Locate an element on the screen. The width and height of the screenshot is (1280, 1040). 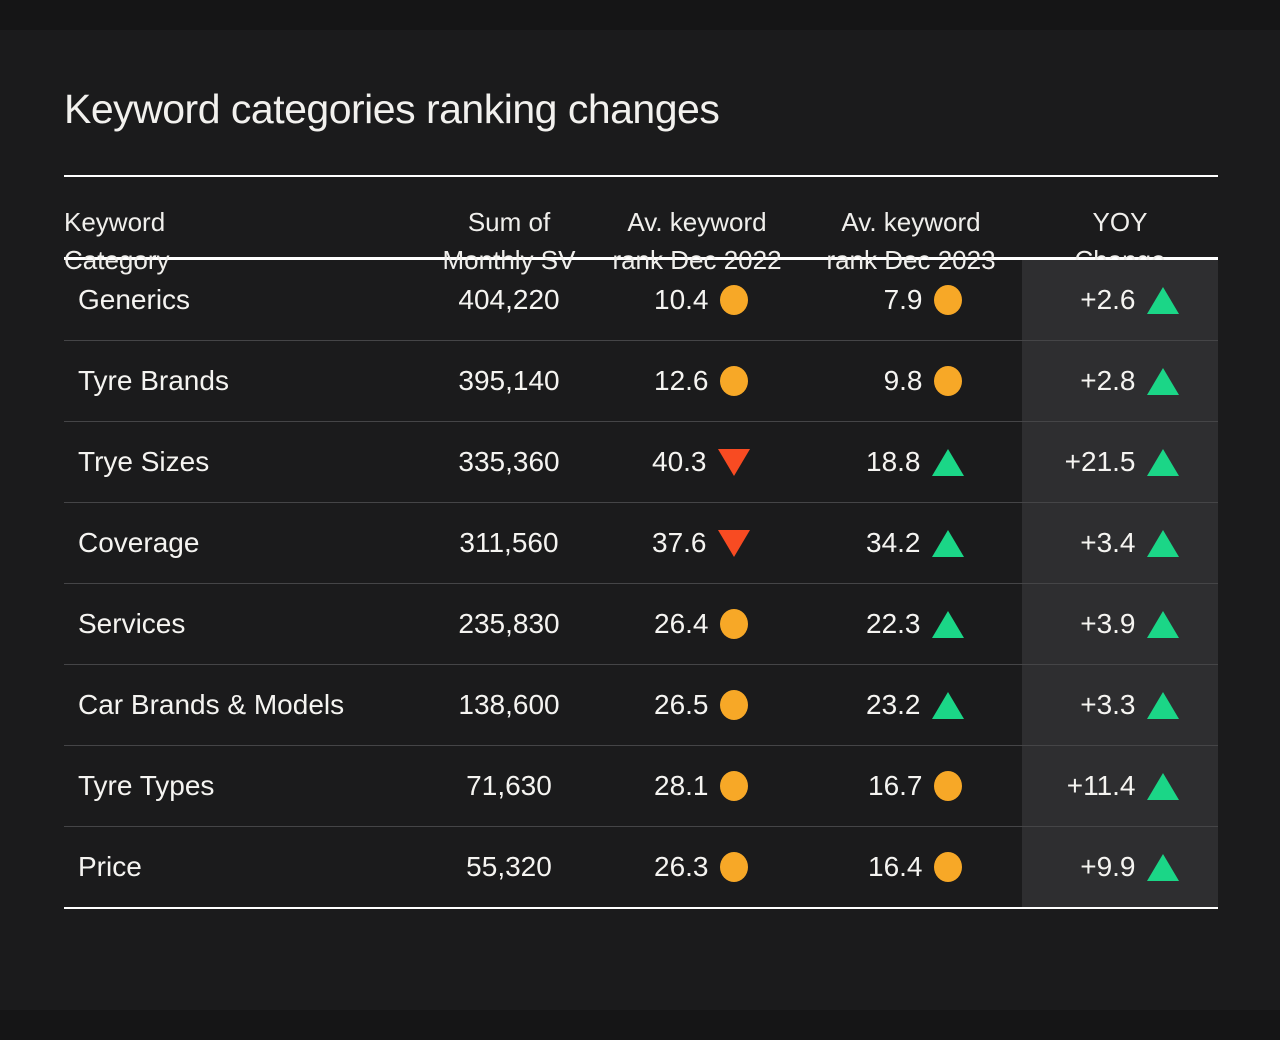
rank-value: 9.8 is located at coordinates (903, 380).